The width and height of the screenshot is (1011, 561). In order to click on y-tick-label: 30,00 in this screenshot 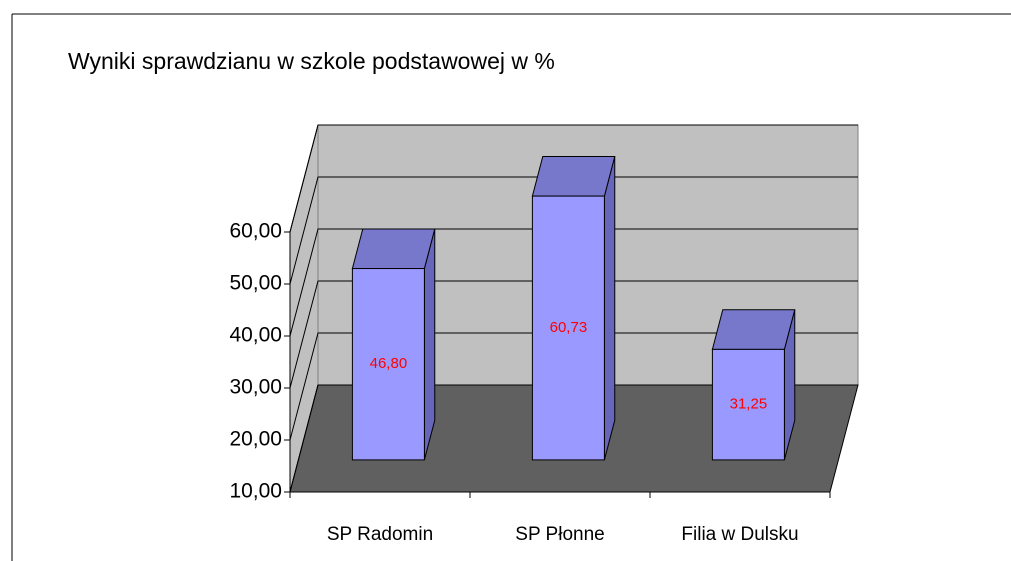, I will do `click(255, 387)`.